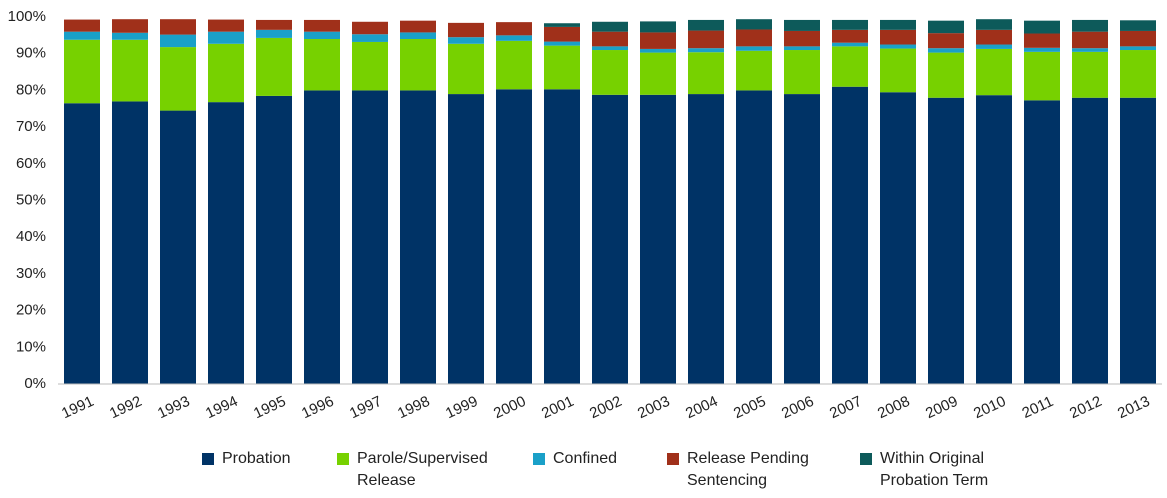 The image size is (1167, 498). What do you see at coordinates (941, 408) in the screenshot?
I see `x-tick-label: 2009` at bounding box center [941, 408].